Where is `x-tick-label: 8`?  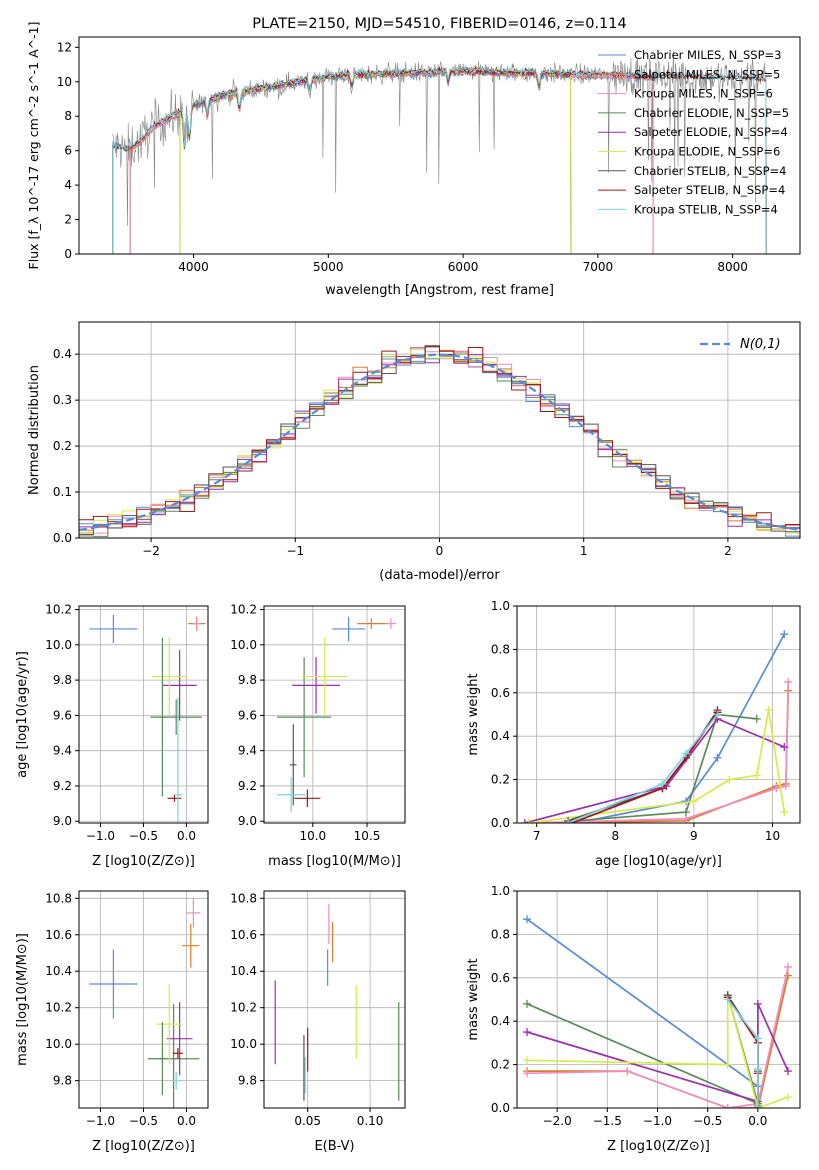
x-tick-label: 8 is located at coordinates (615, 836).